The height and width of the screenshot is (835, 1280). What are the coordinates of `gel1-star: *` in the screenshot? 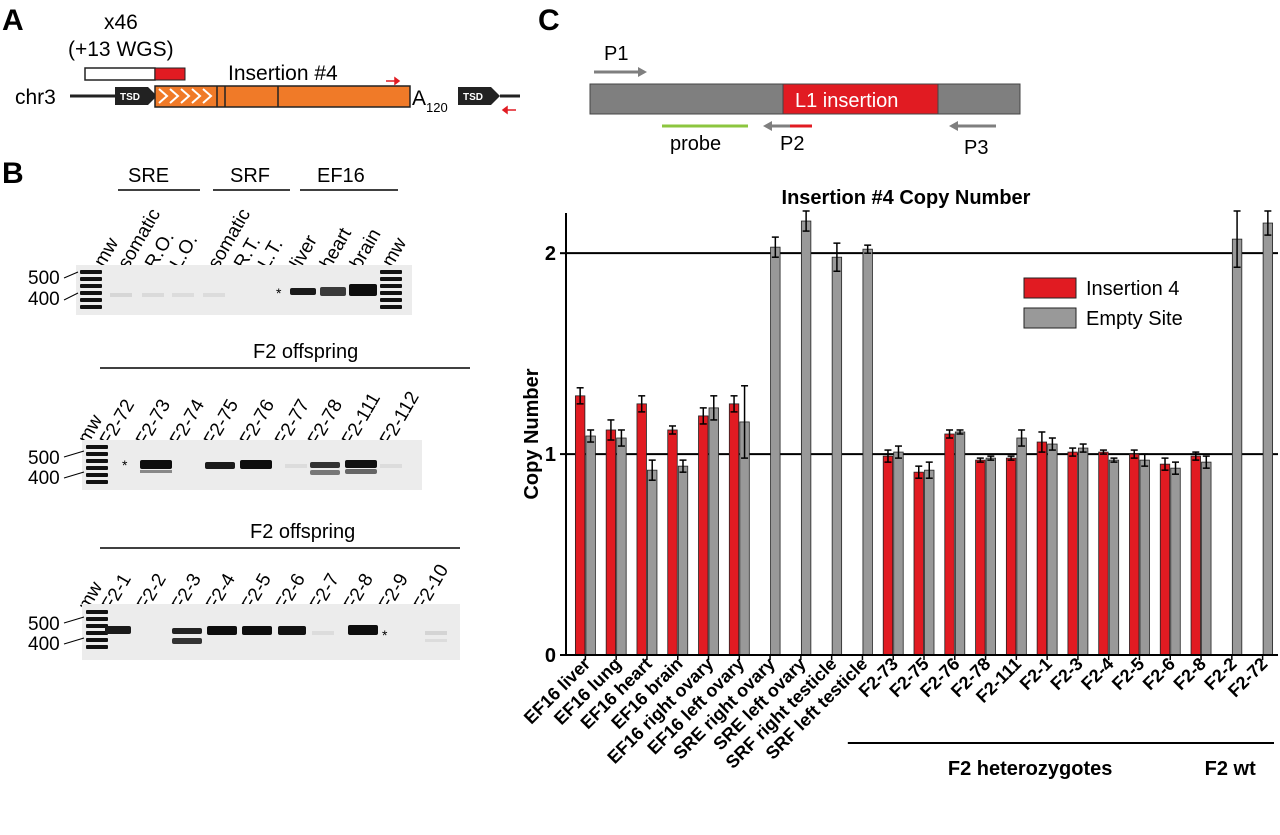 It's located at (279, 293).